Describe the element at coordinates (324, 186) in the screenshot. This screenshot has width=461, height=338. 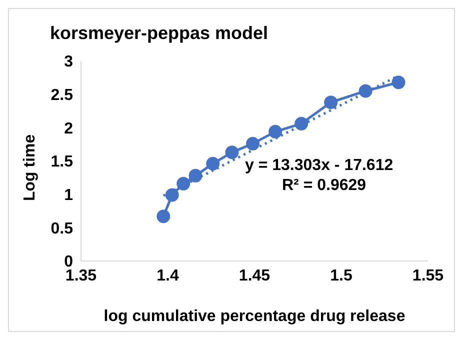
I see `annotation: R² = 0.9629` at that location.